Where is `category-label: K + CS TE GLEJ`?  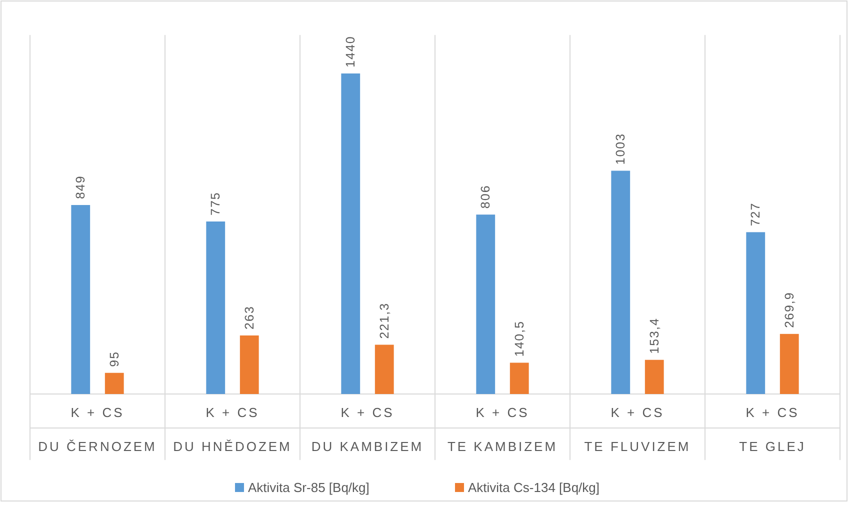
category-label: K + CS TE GLEJ is located at coordinates (772, 429).